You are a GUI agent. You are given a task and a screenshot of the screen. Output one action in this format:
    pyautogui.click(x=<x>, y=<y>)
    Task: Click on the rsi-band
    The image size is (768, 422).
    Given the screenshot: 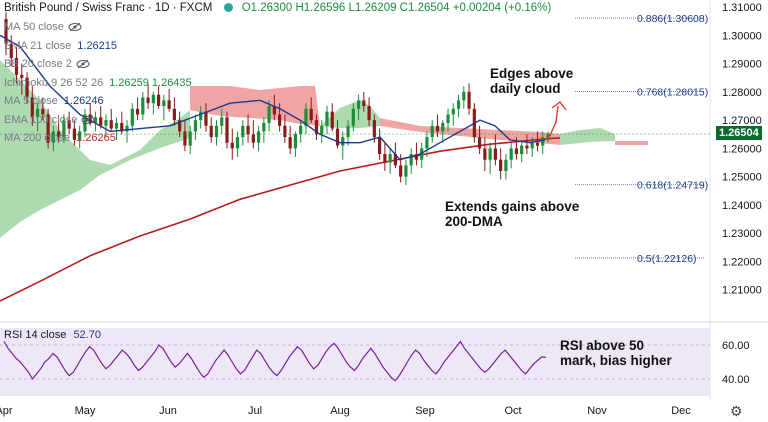 What is the action you would take?
    pyautogui.click(x=355, y=362)
    